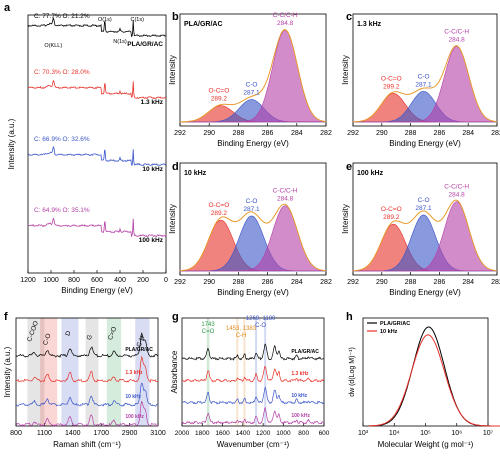 The image size is (500, 465). I want to click on panel-c-component-name: C-O, so click(424, 76).